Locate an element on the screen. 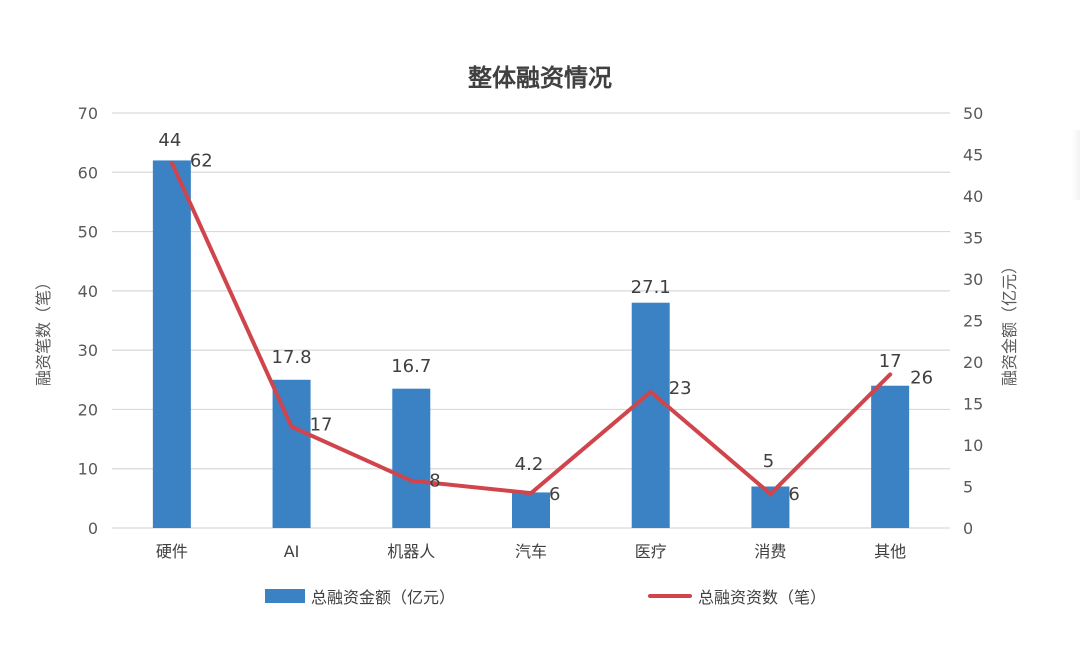  y-right-tick: 50 is located at coordinates (973, 113).